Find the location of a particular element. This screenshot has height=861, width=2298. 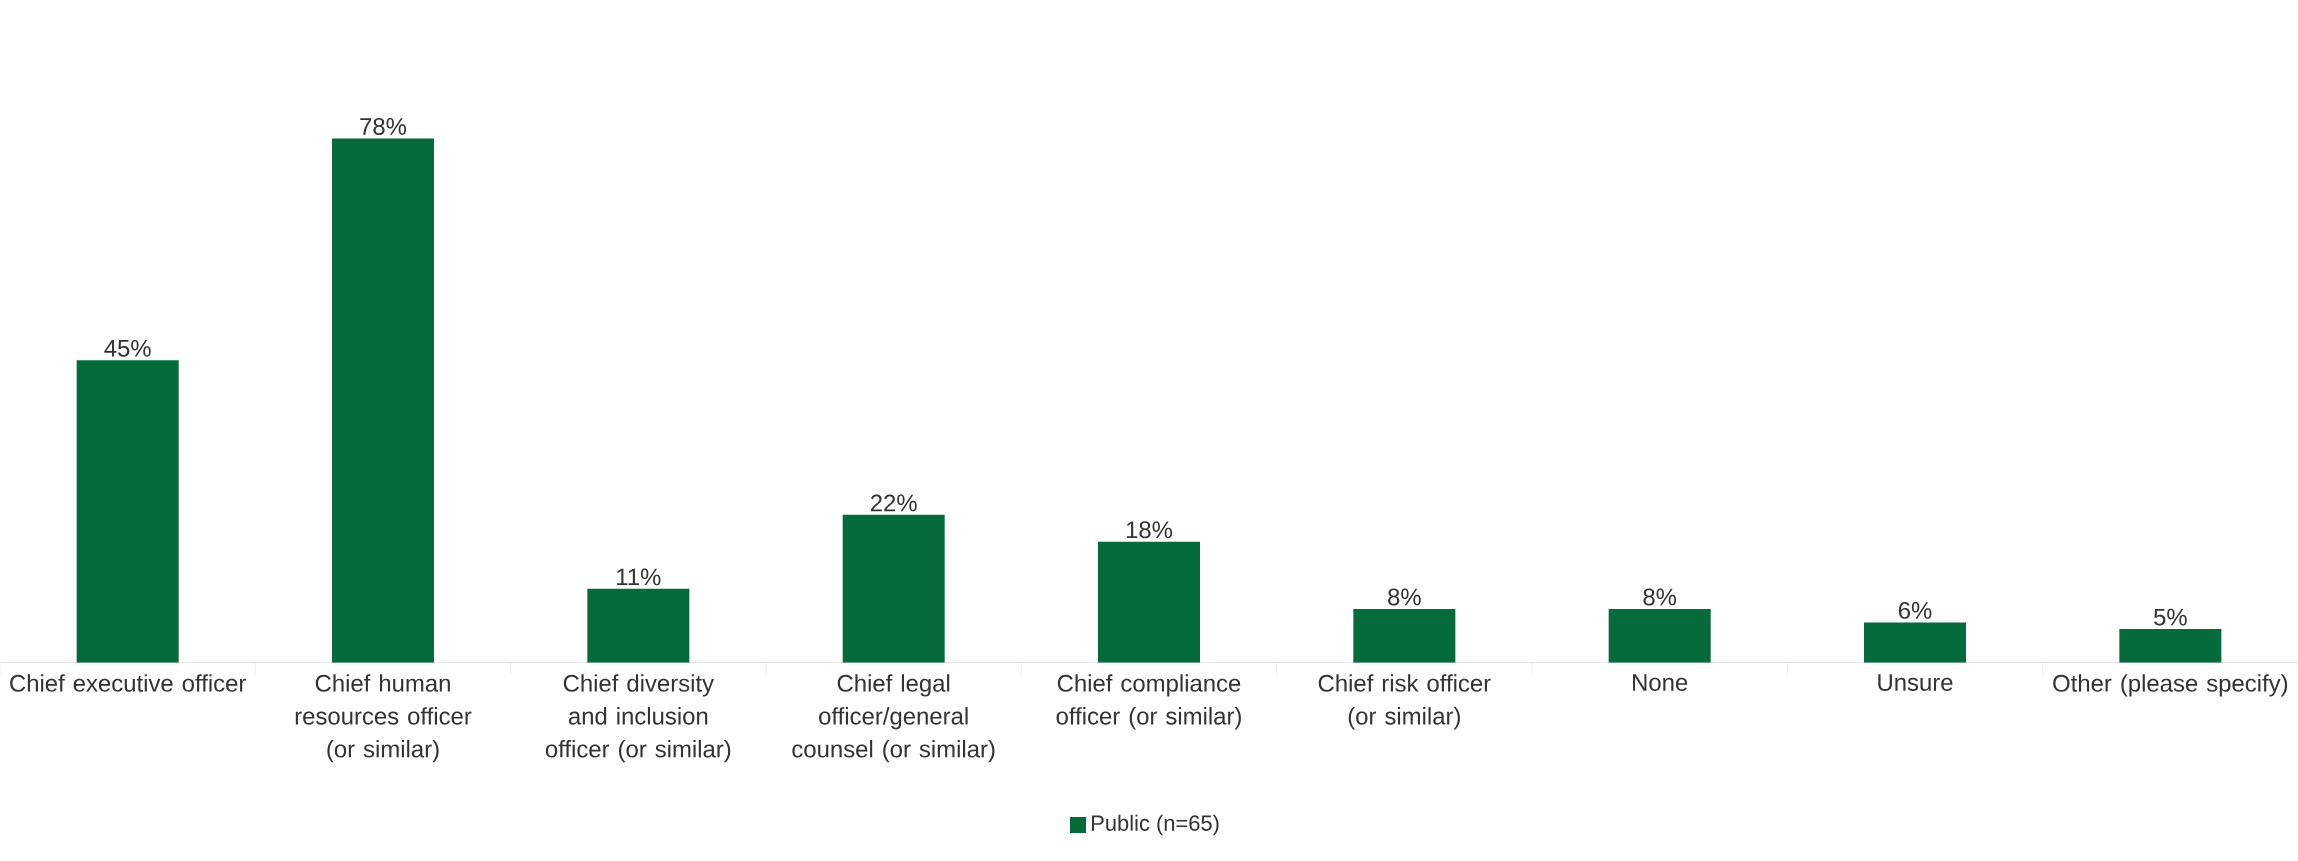

x-tick-label: Chief compliance officer (or similar) is located at coordinates (1148, 702).